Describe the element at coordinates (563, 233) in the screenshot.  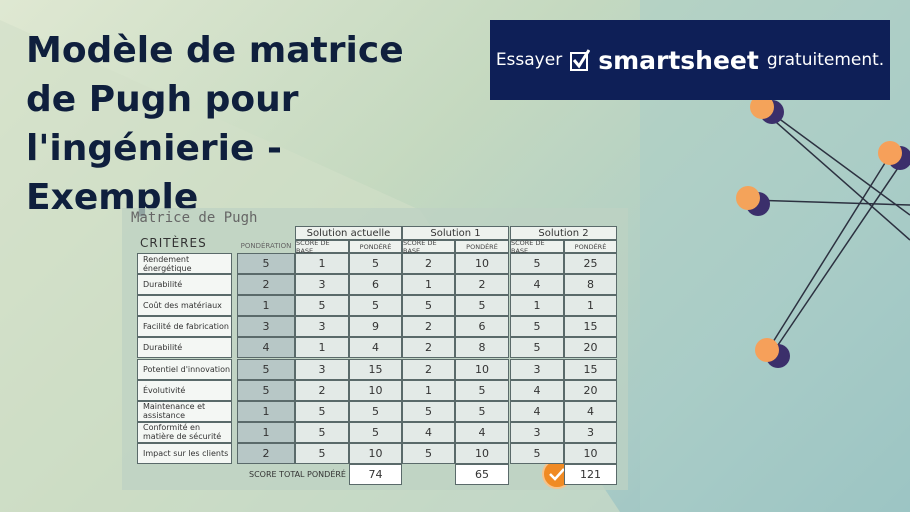
I see `solution-header: Solution 2` at that location.